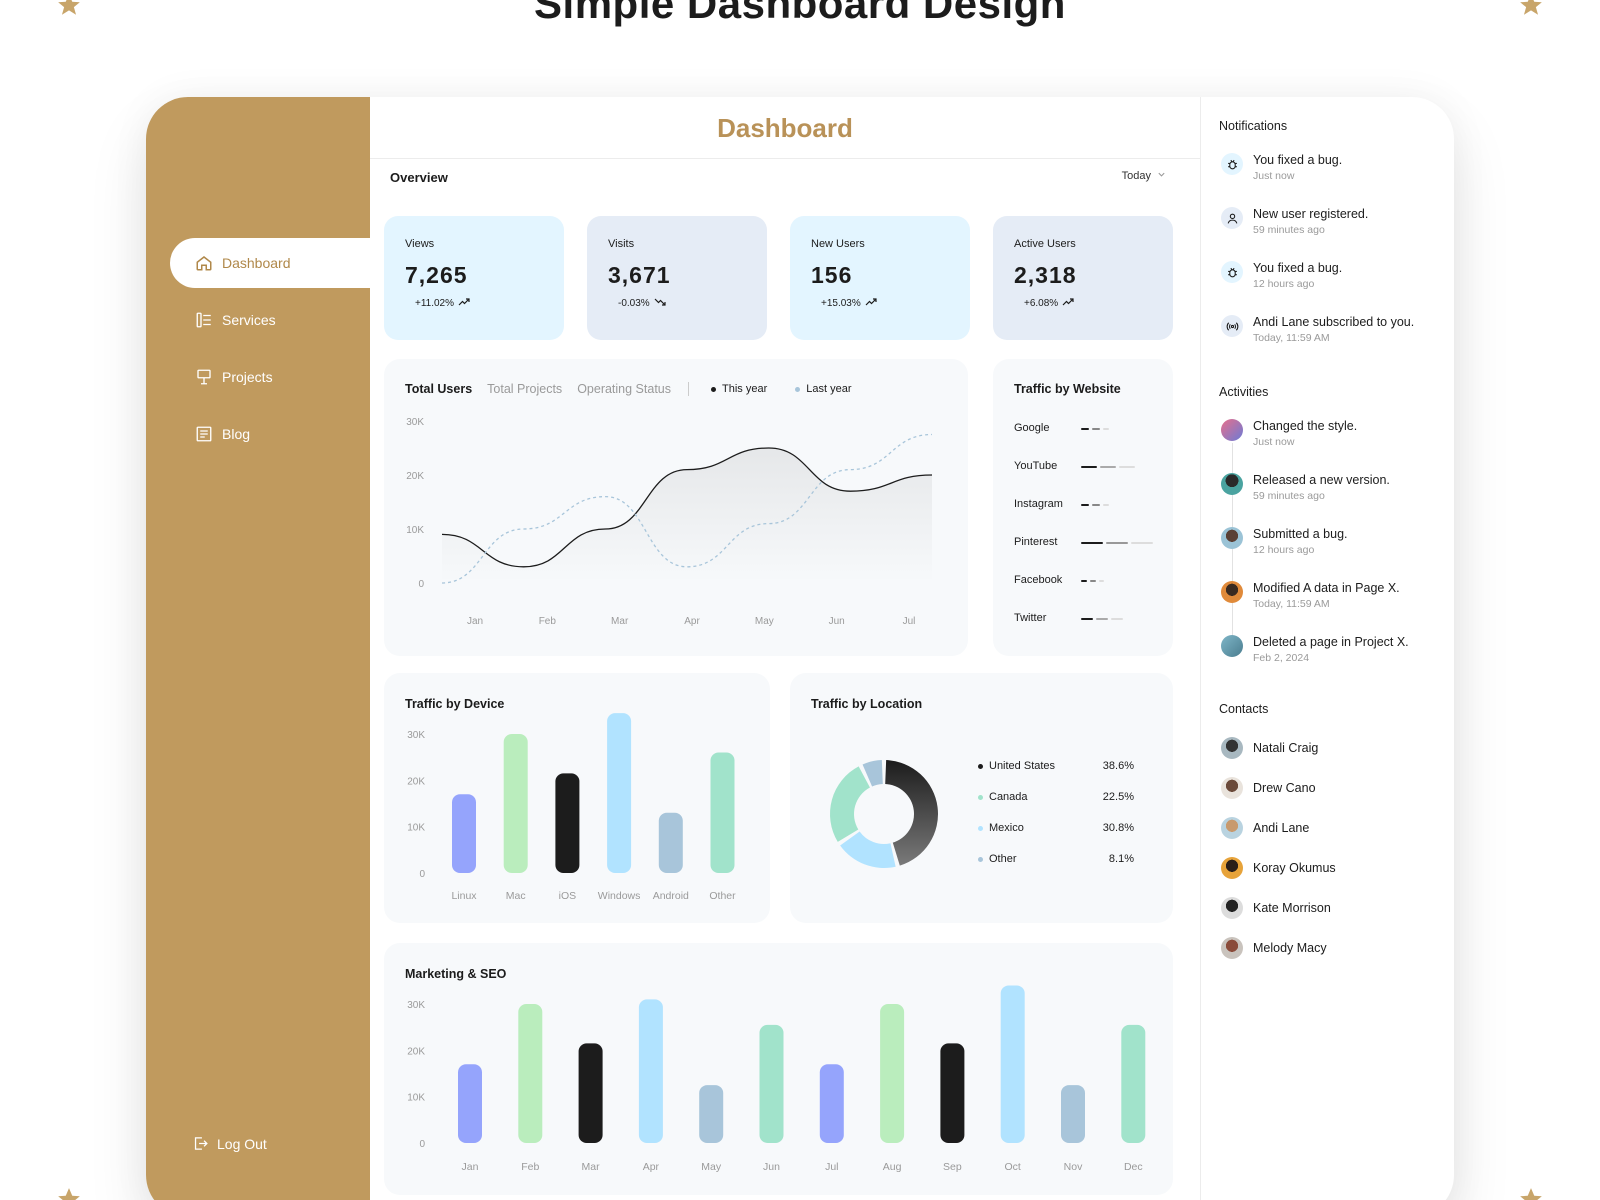  Describe the element at coordinates (1008, 797) in the screenshot. I see `location-name: Canada` at that location.